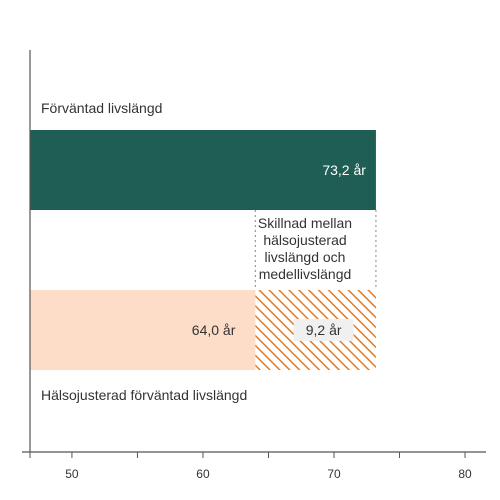 The image size is (500, 500). I want to click on category-label-healthy-life-expectancy: Hälsojusterad förväntad livslängd, so click(144, 395).